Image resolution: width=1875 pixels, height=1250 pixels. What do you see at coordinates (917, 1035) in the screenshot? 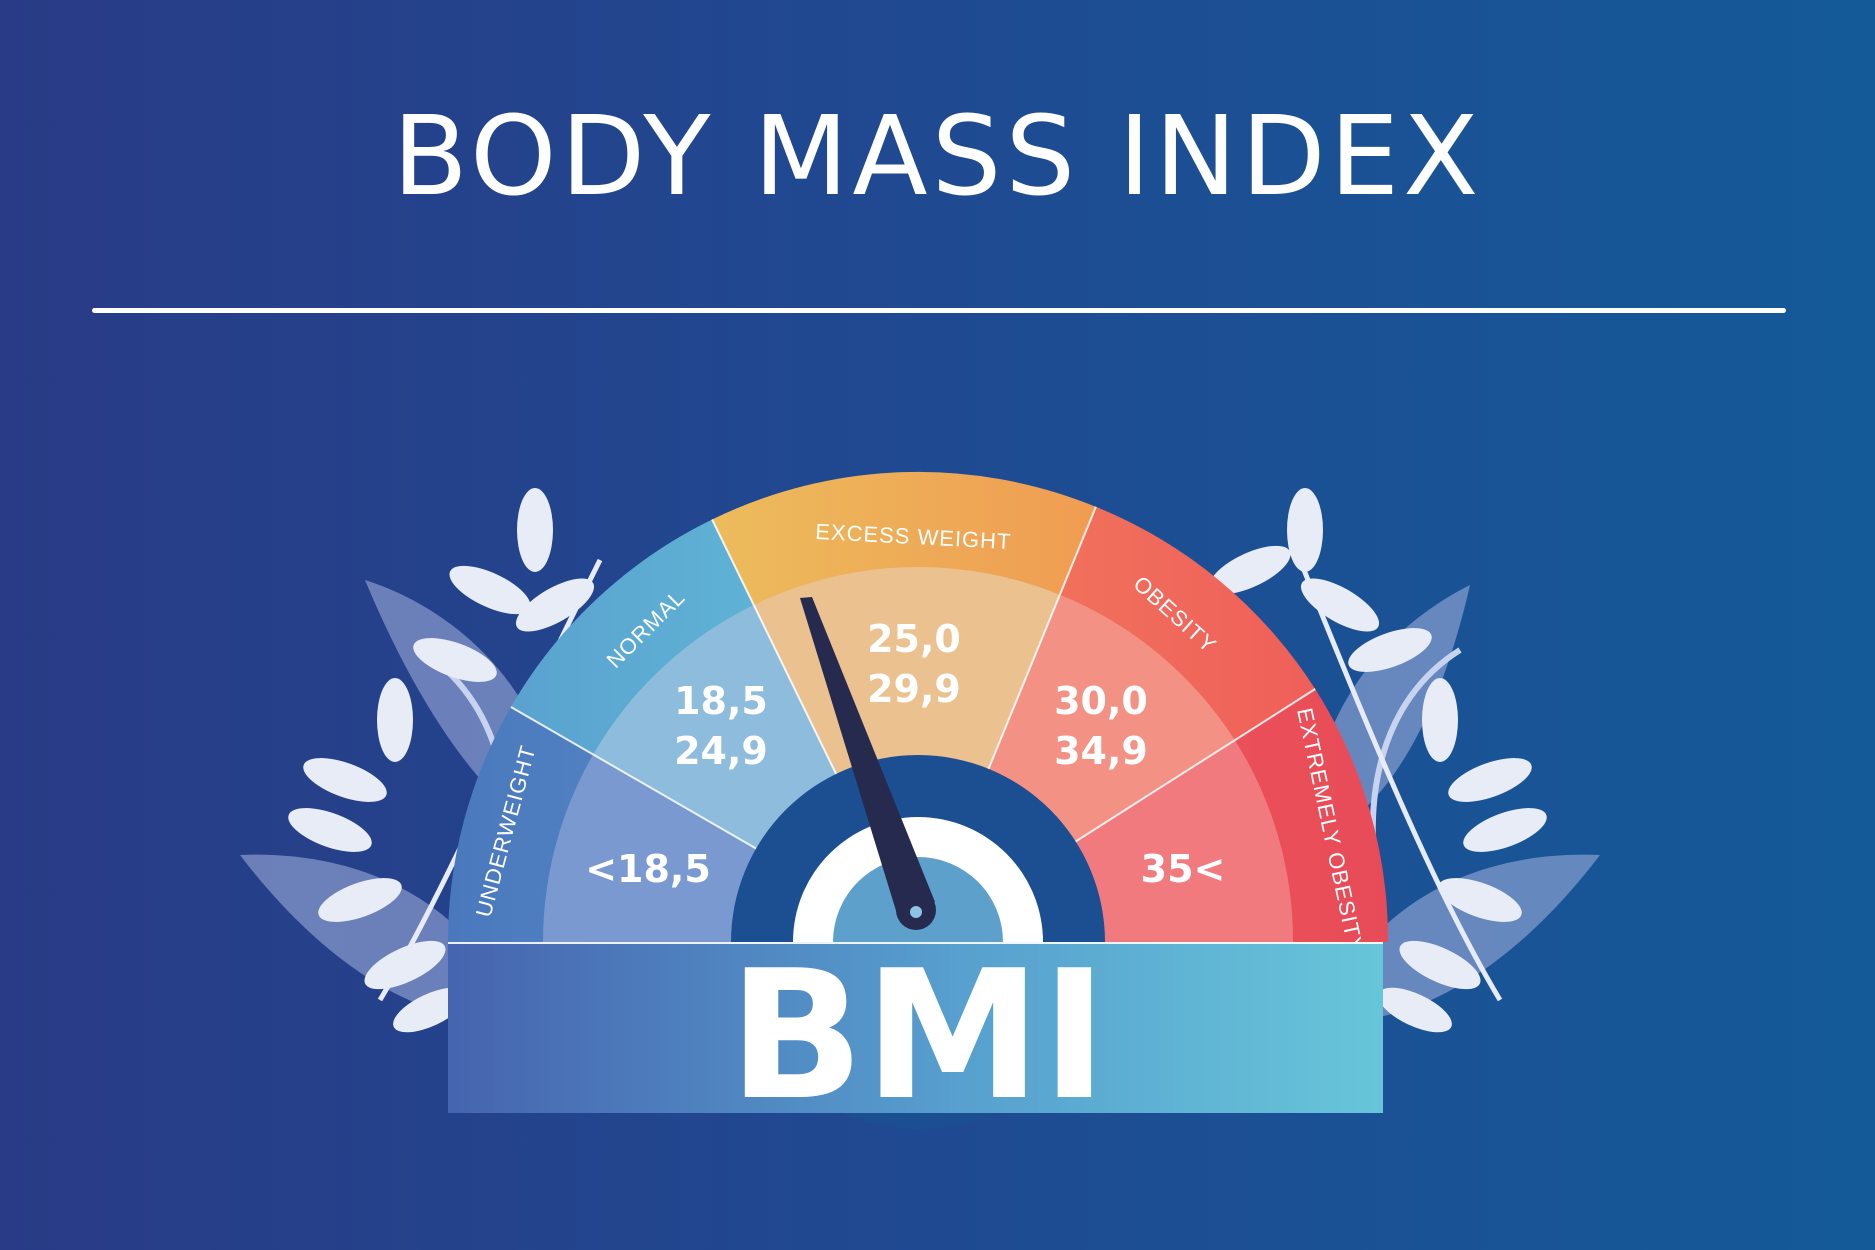
I see `bmi-label: BMI` at bounding box center [917, 1035].